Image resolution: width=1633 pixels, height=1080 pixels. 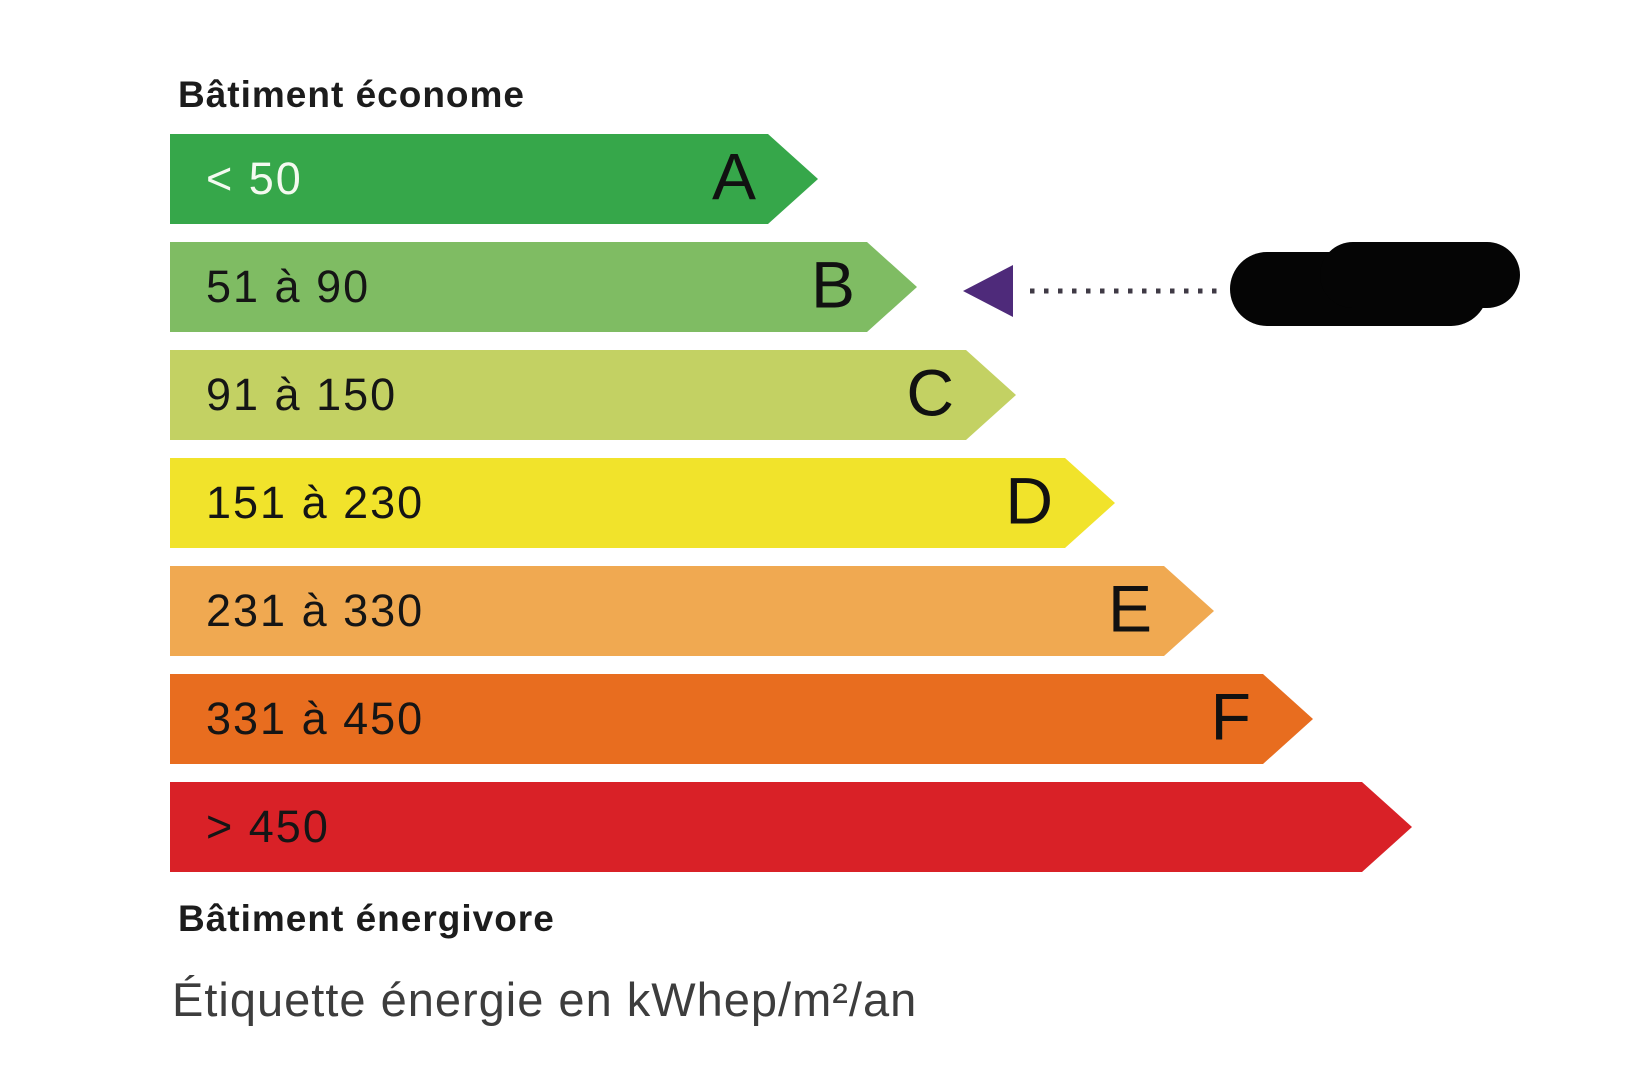 I want to click on class-letter-d: D, so click(x=1029, y=500).